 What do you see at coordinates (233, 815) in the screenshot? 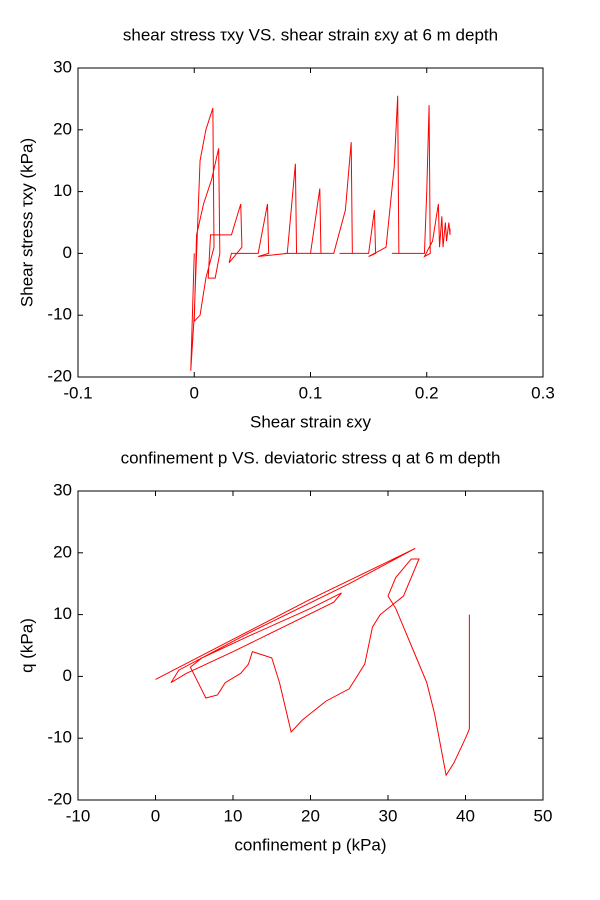
I see `x-tick-label: 10` at bounding box center [233, 815].